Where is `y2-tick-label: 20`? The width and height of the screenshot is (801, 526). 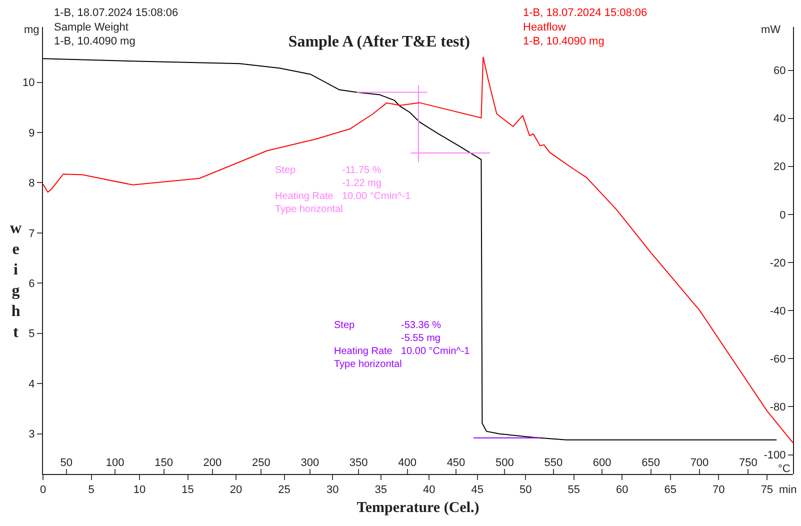 y2-tick-label: 20 is located at coordinates (780, 167).